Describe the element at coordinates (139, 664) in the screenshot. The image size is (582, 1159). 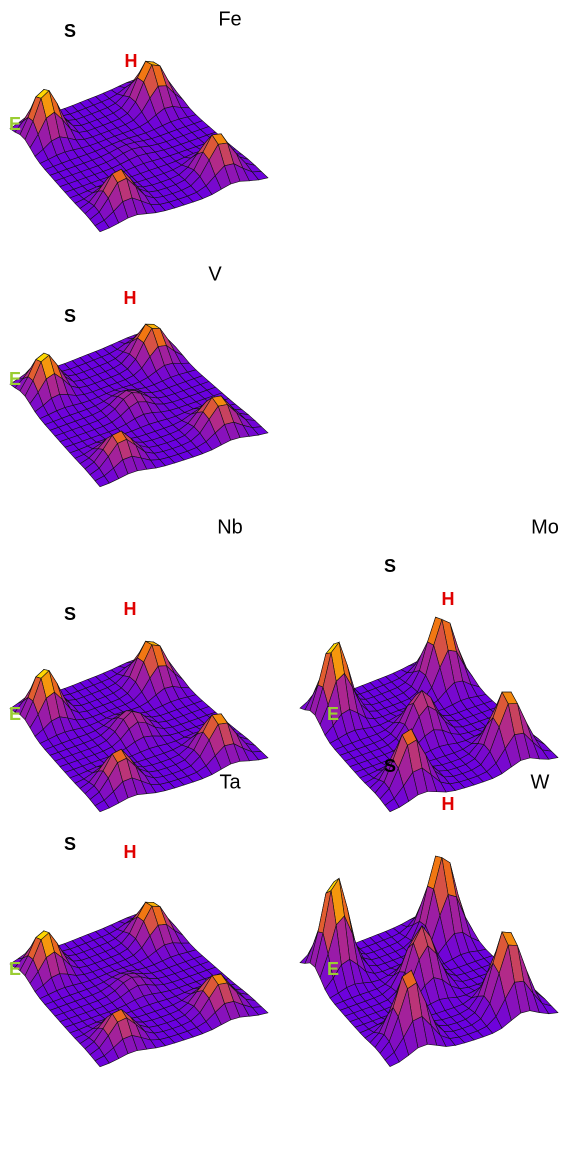
I see `panel: Nb S H E` at that location.